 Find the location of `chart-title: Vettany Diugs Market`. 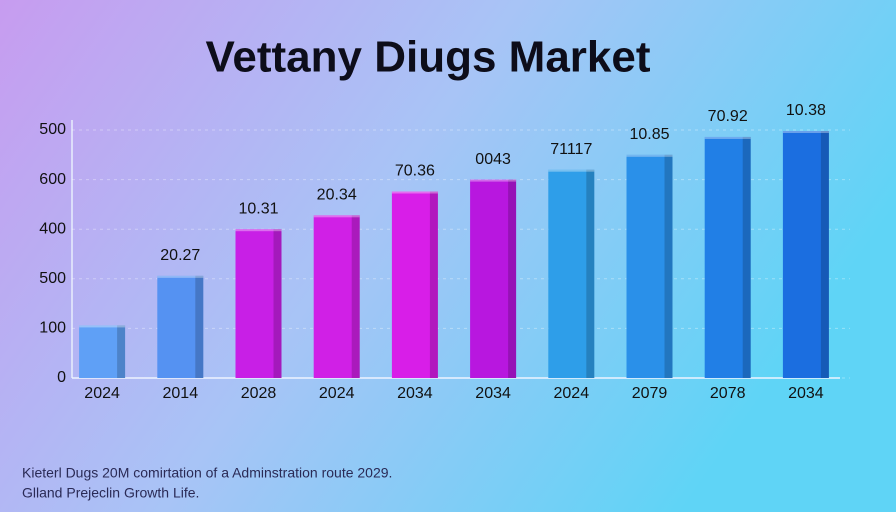

chart-title: Vettany Diugs Market is located at coordinates (427, 57).